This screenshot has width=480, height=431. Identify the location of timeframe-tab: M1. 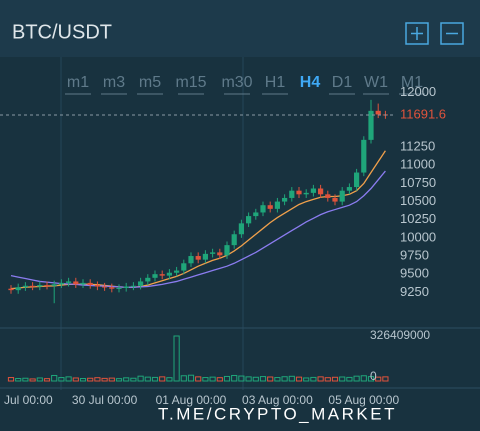
(412, 82).